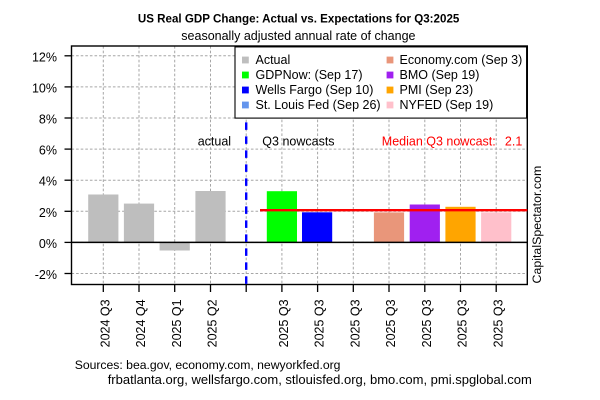 The width and height of the screenshot is (600, 400). I want to click on svg-text: BMO (Sep 19), so click(440, 75).